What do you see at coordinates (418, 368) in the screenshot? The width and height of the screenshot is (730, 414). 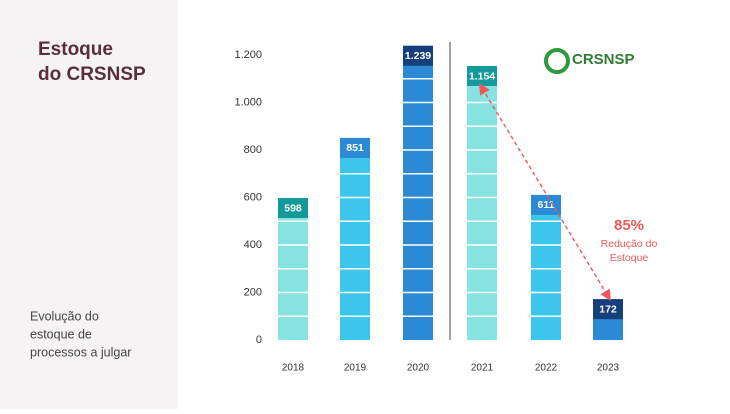 I see `x-tick-label: 2020` at bounding box center [418, 368].